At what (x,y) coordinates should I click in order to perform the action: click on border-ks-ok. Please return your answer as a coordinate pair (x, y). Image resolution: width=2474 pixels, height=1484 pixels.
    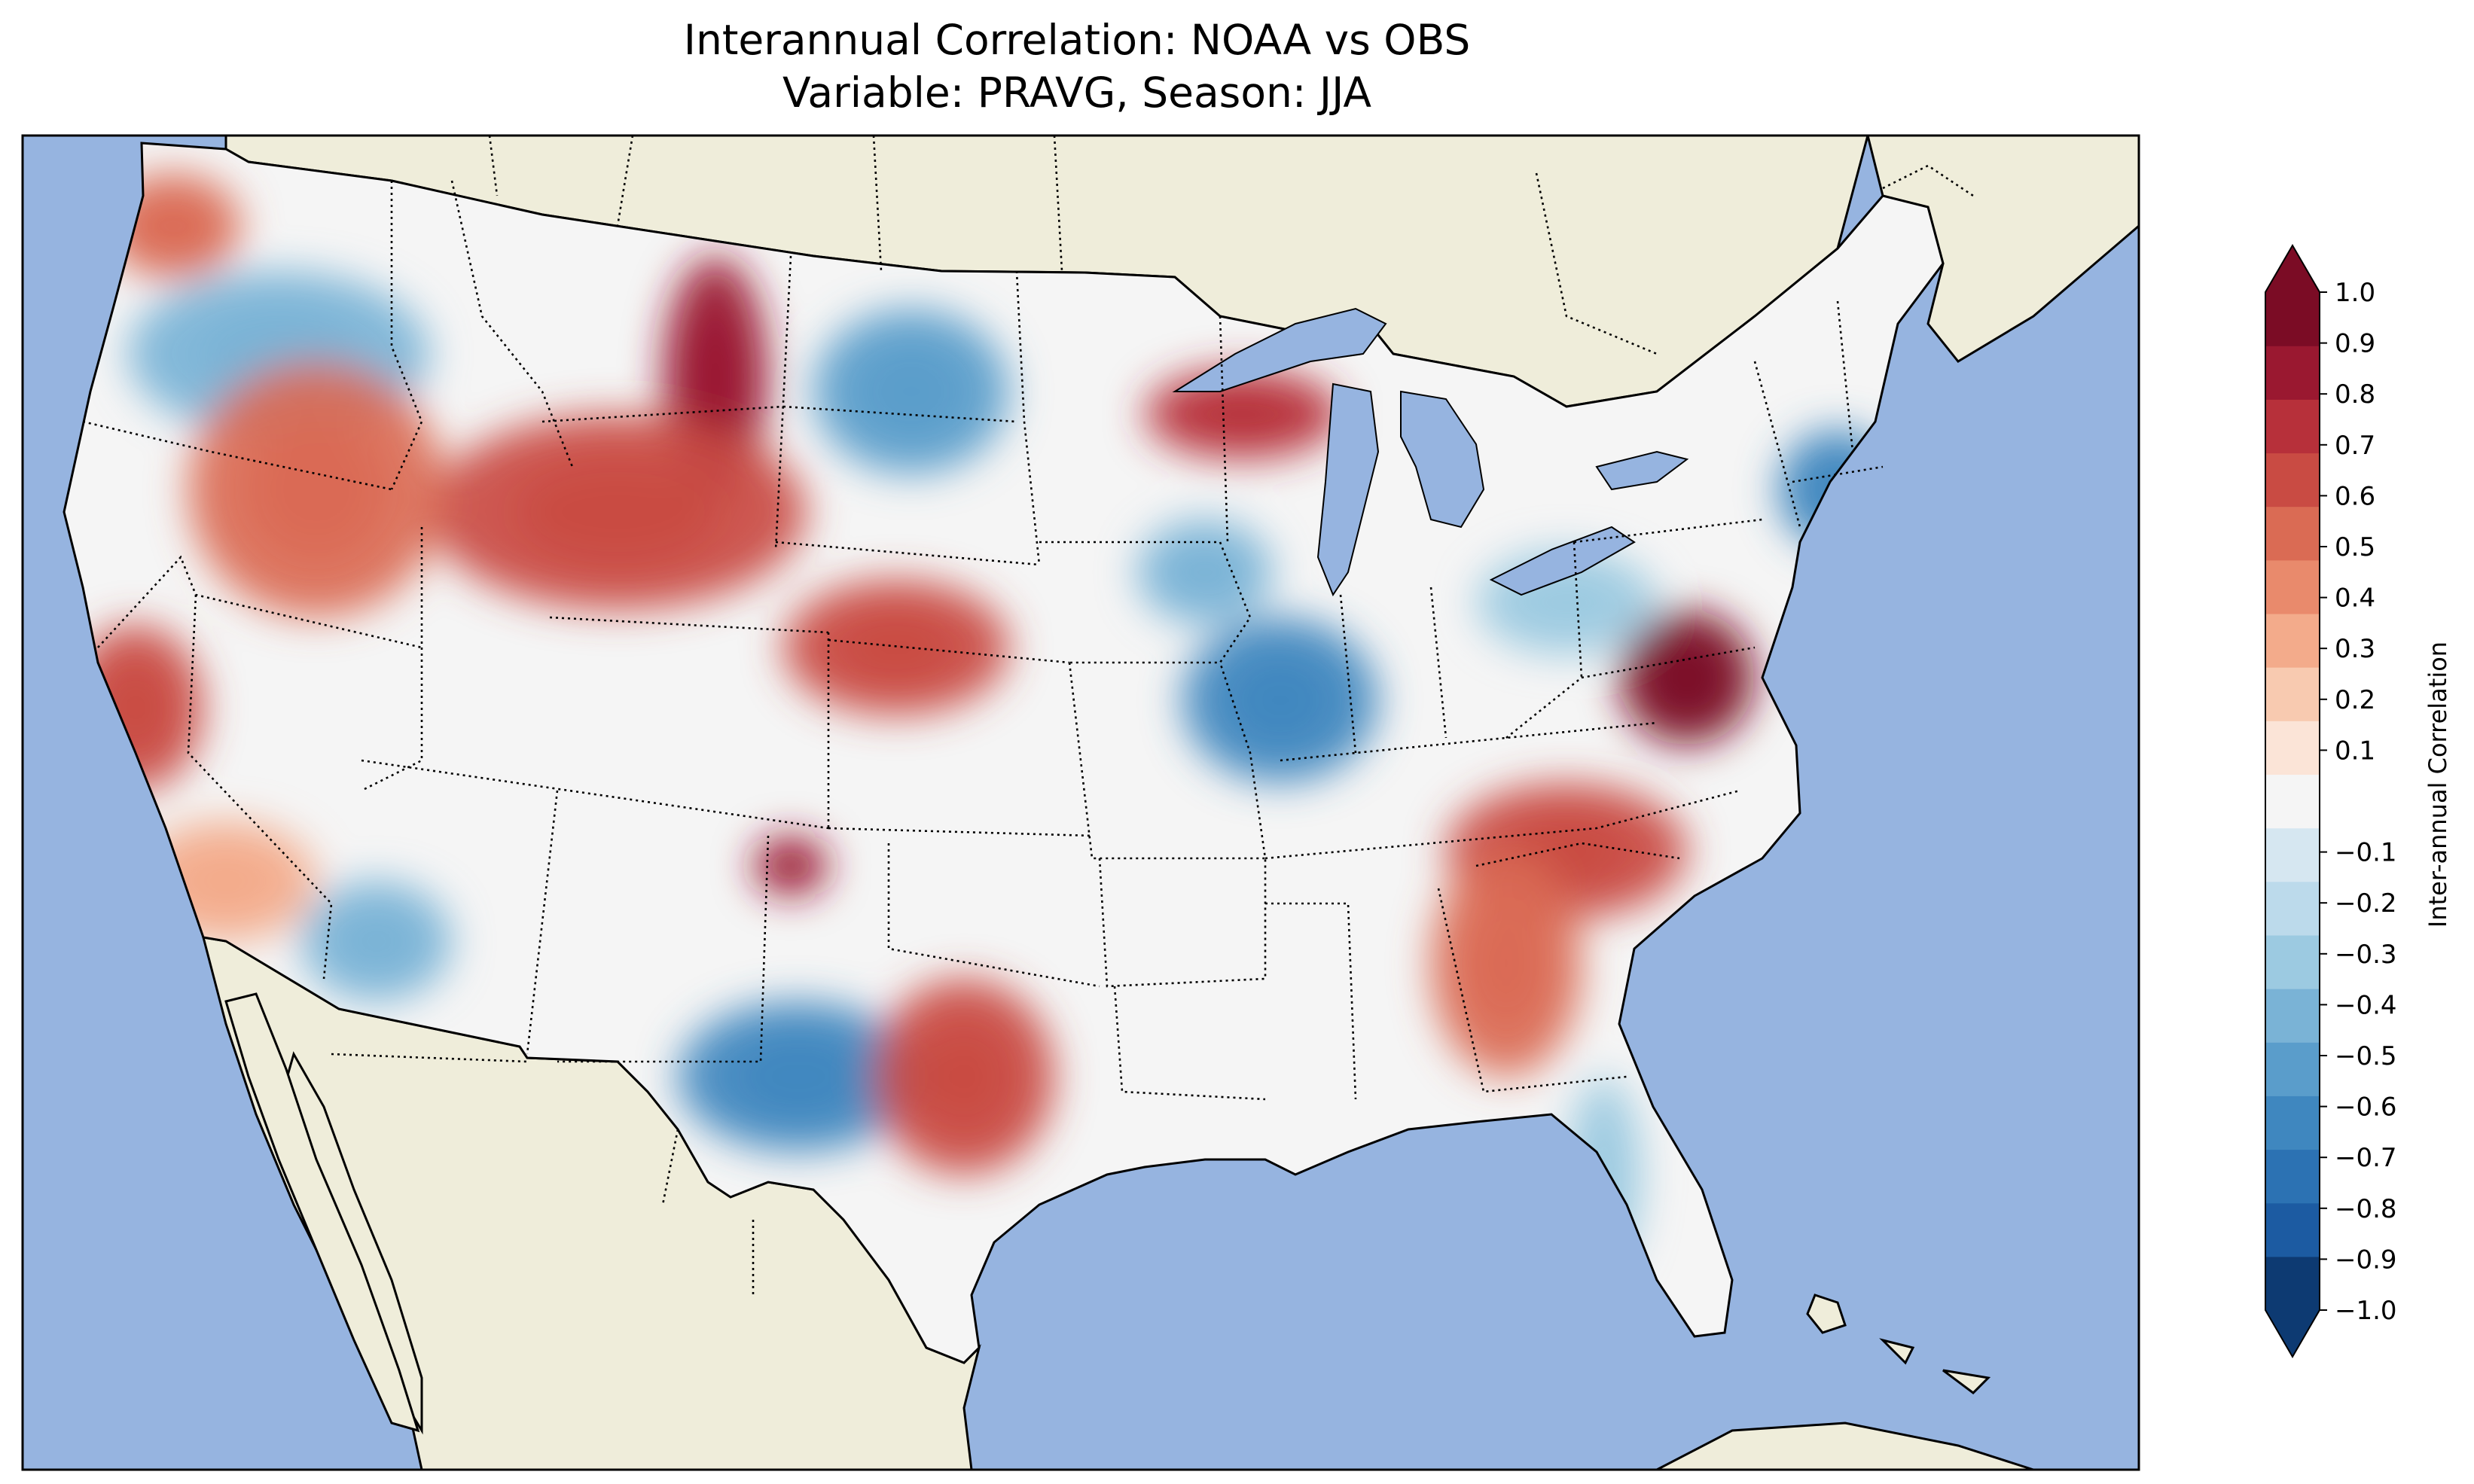
    Looking at the image, I should click on (960, 832).